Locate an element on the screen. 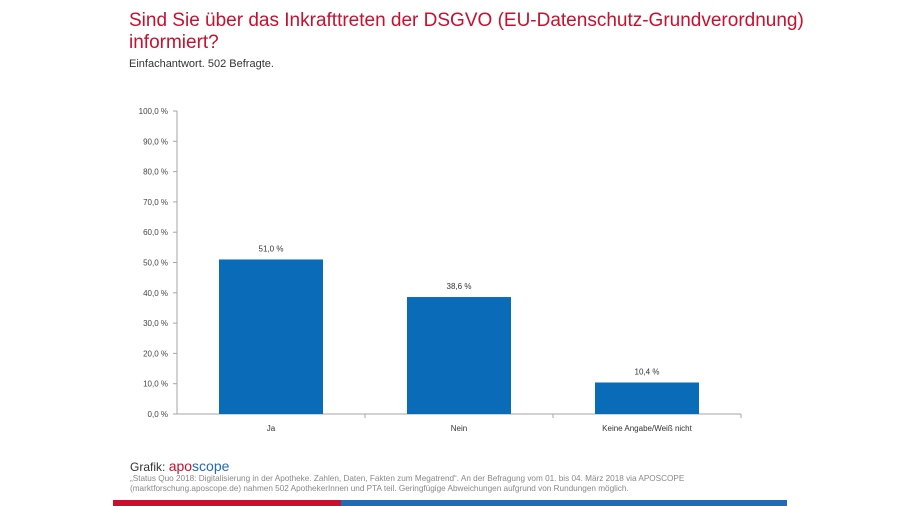 The height and width of the screenshot is (506, 900). grafik-label: Grafik: is located at coordinates (148, 467).